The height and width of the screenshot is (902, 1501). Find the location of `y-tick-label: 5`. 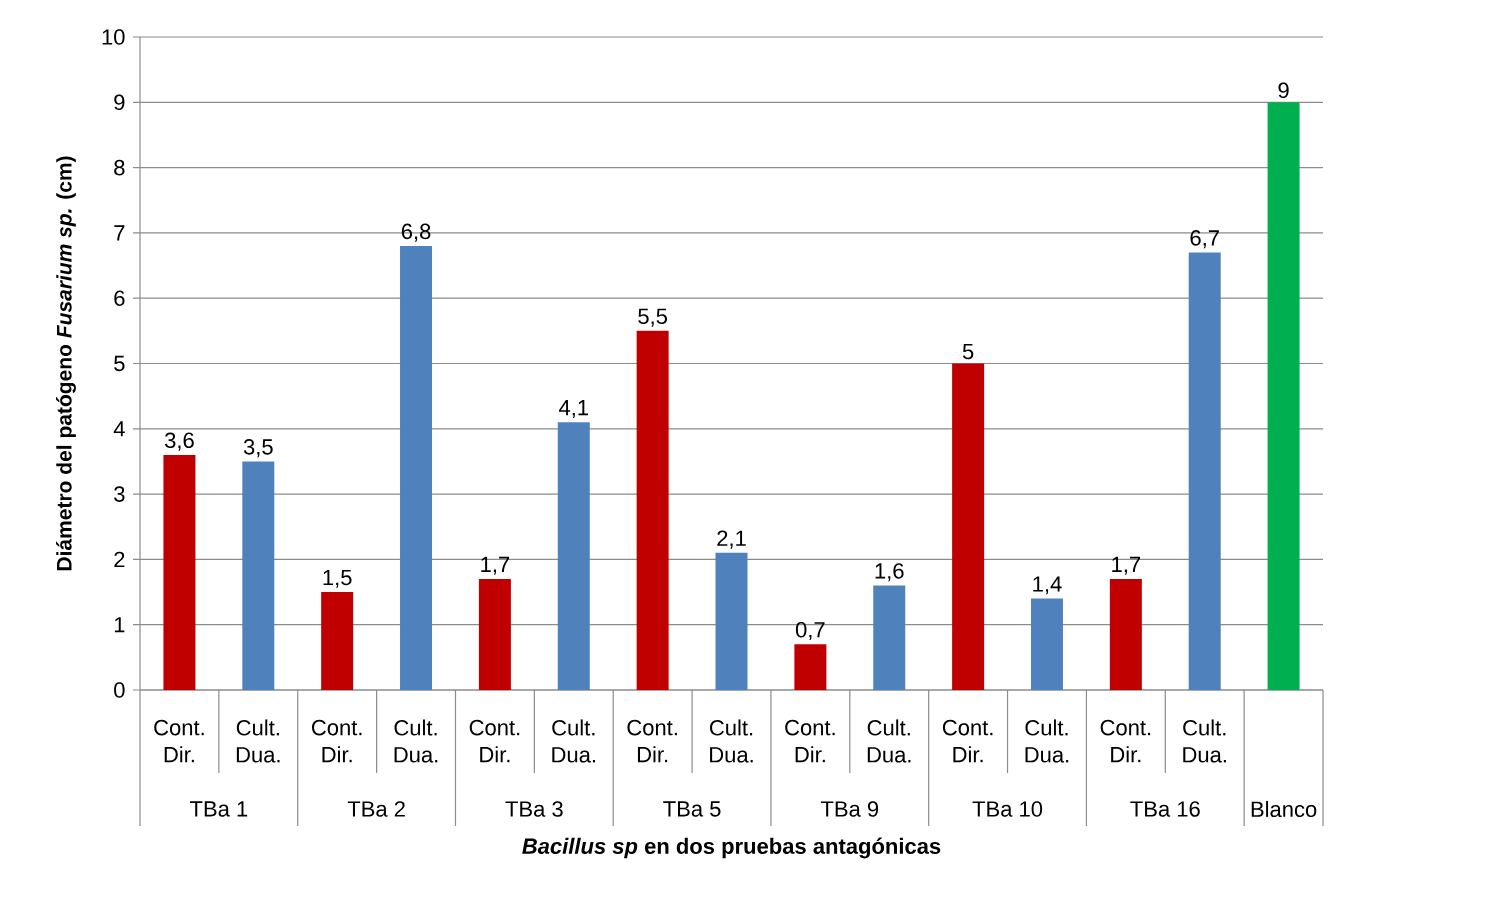

y-tick-label: 5 is located at coordinates (119, 363).